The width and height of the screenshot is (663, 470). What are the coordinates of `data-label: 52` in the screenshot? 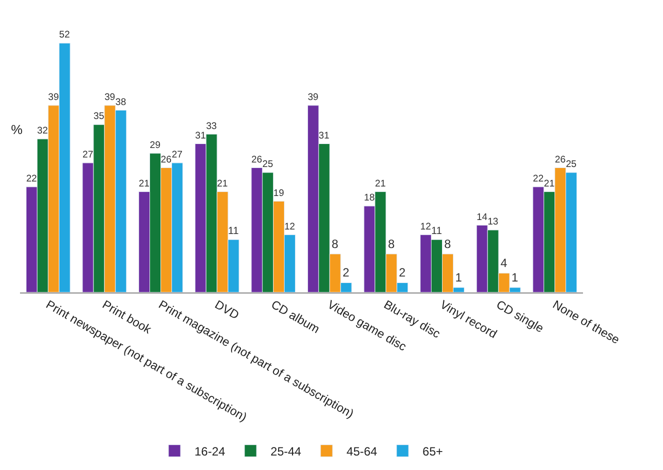 It's located at (64, 35).